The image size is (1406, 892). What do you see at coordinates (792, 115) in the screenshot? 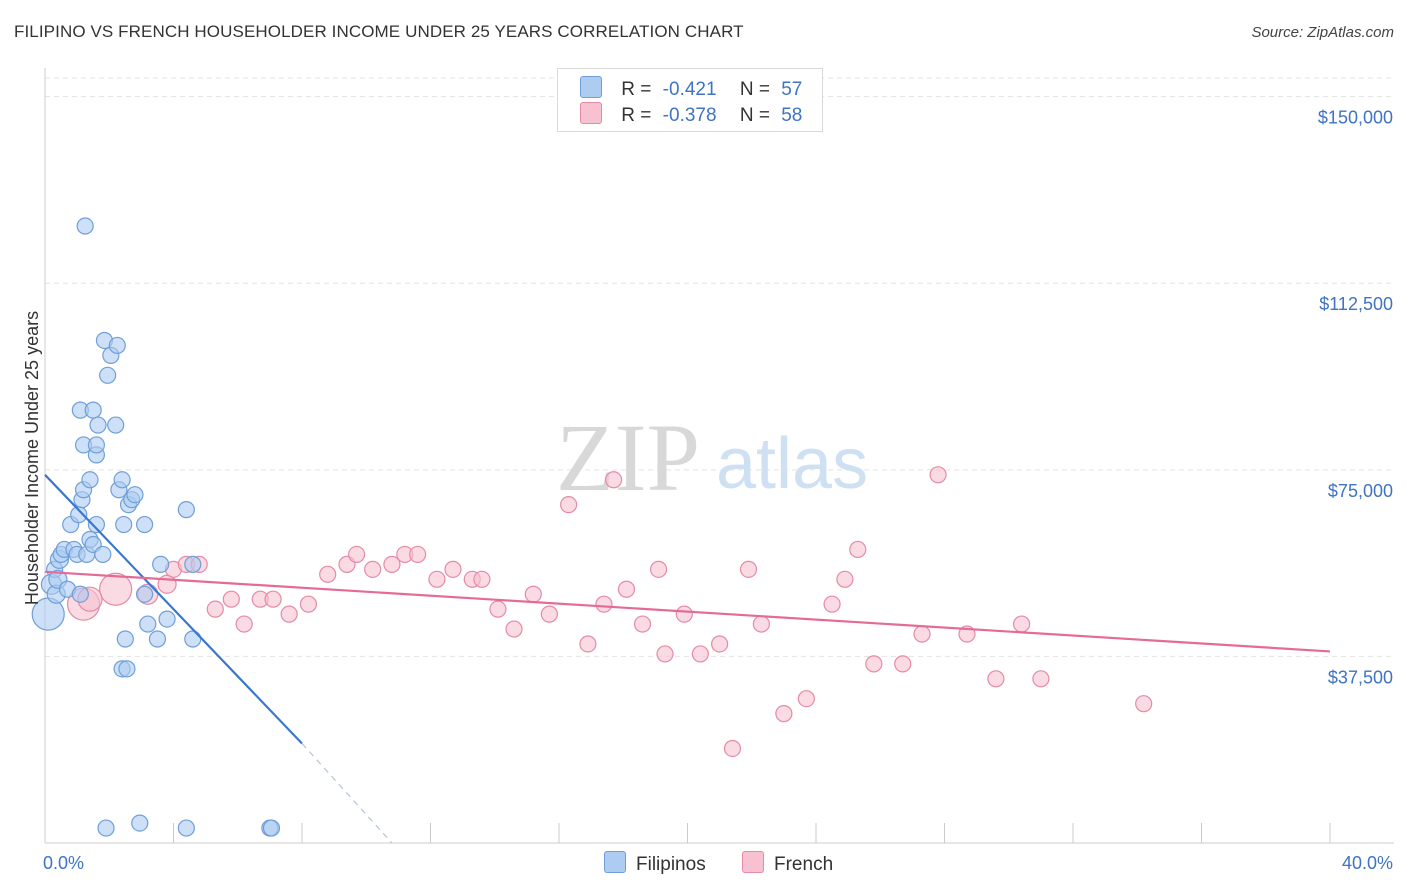
I see `legend-n-value: 58` at bounding box center [792, 115].